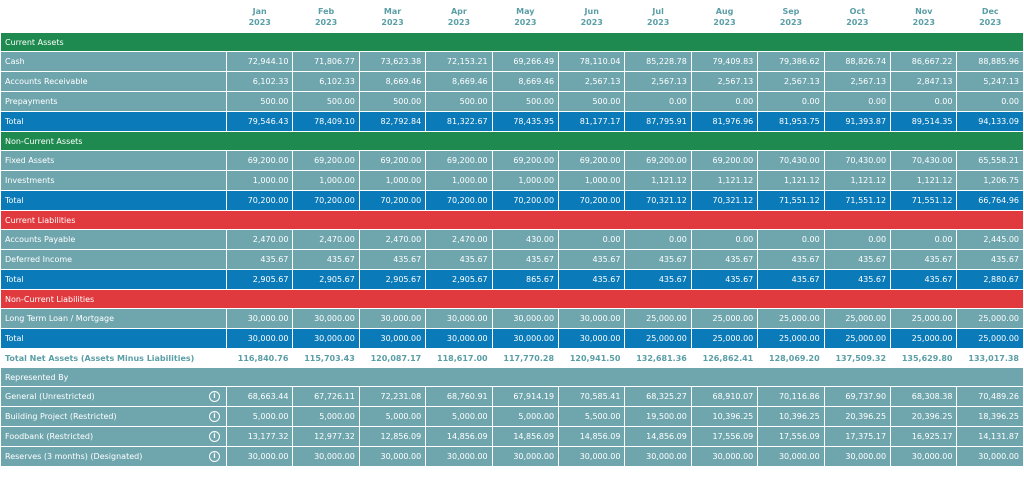 The width and height of the screenshot is (1024, 487). Describe the element at coordinates (260, 16) in the screenshot. I see `month-header: Jan 2023` at that location.